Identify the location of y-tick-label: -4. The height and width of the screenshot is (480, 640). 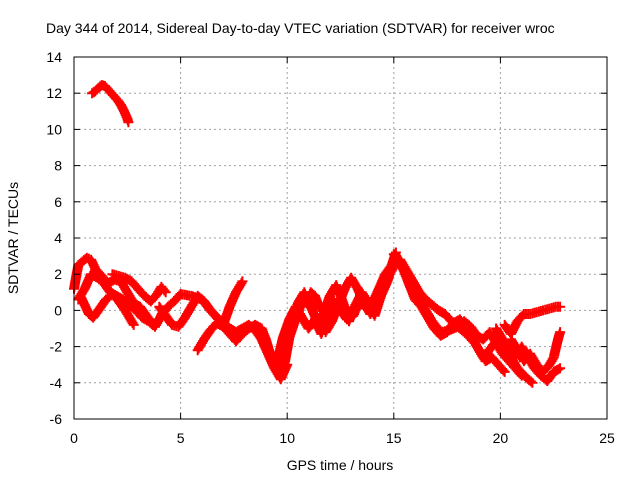
(56, 383).